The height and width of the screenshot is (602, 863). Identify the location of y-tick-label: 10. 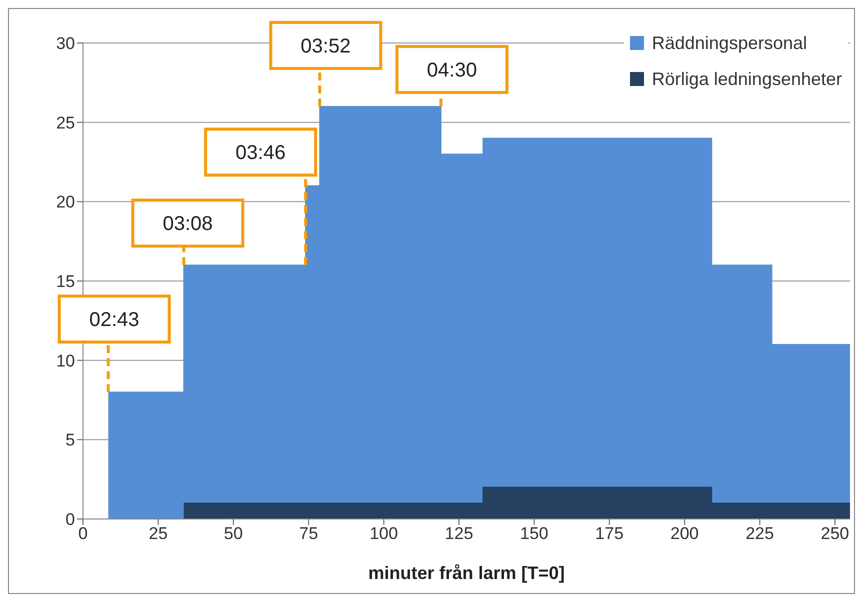
(65, 360).